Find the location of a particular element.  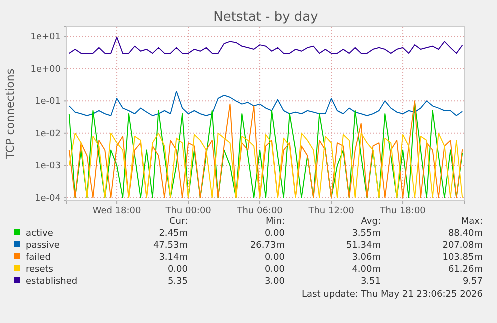

legend-label: active is located at coordinates (40, 234).